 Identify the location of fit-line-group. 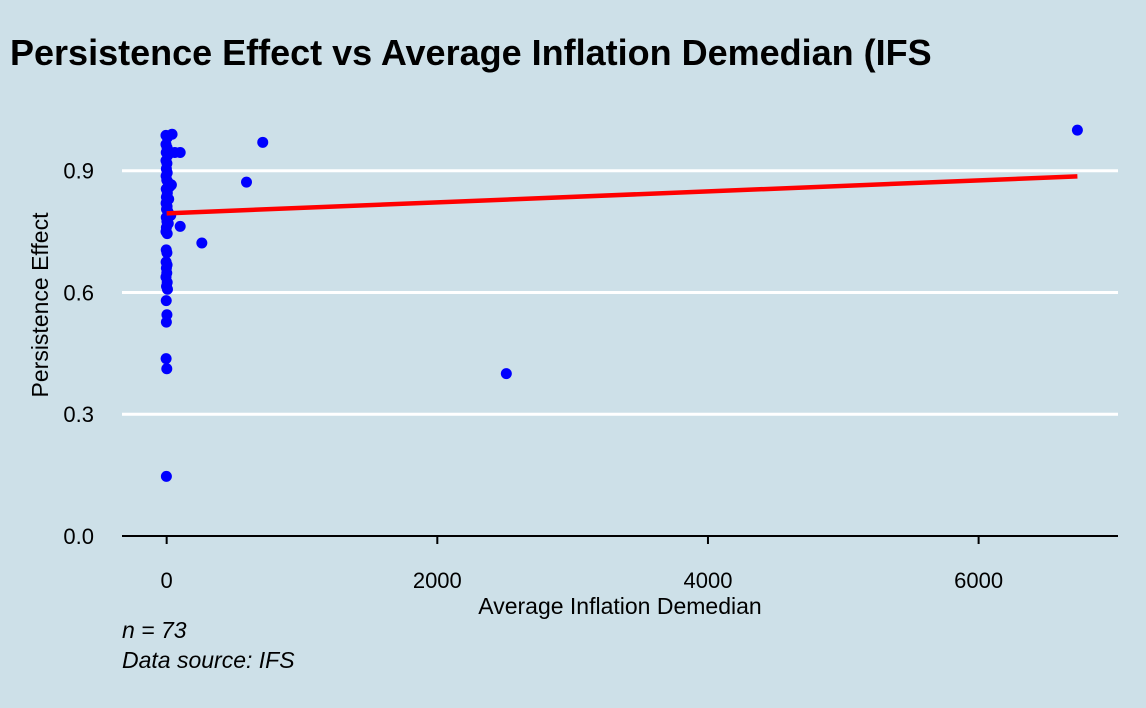
(622, 195).